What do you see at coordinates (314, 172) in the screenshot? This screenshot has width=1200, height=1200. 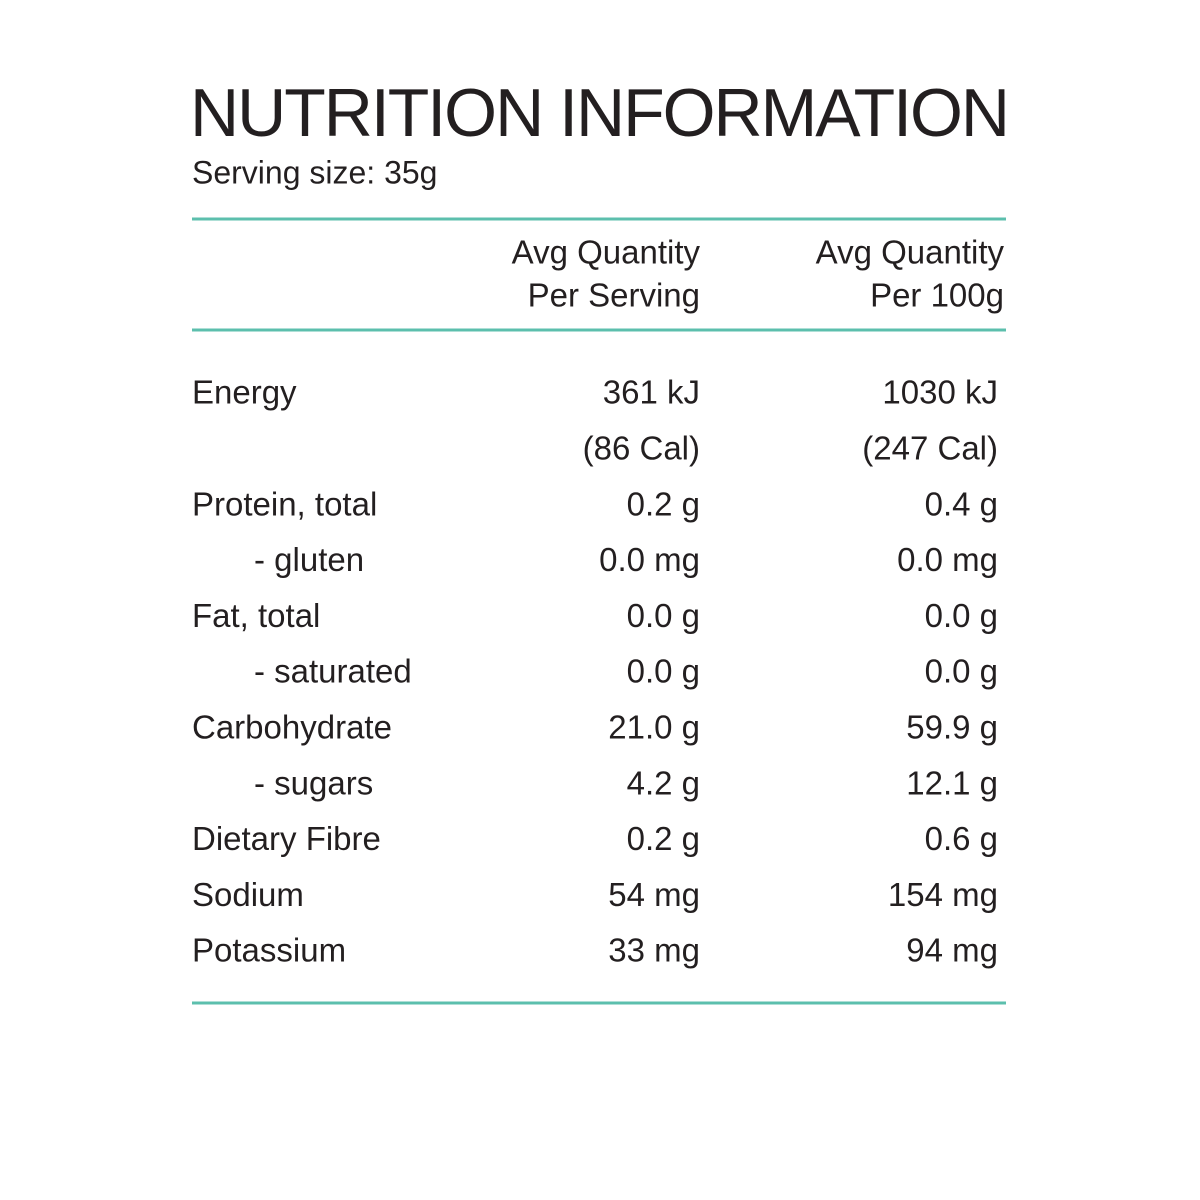 I see `serving-size: Serving size: 35g` at bounding box center [314, 172].